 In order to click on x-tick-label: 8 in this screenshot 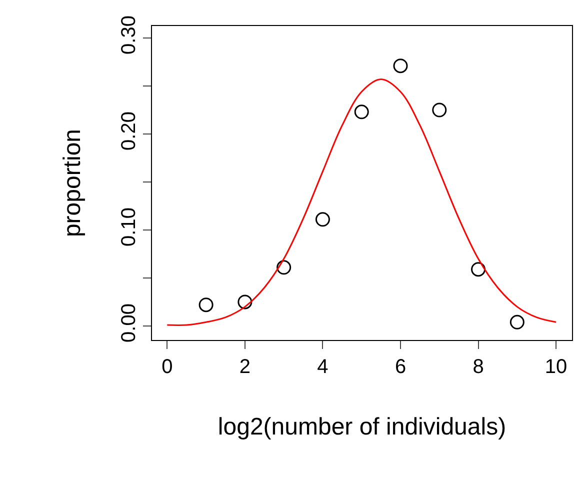, I will do `click(478, 367)`.